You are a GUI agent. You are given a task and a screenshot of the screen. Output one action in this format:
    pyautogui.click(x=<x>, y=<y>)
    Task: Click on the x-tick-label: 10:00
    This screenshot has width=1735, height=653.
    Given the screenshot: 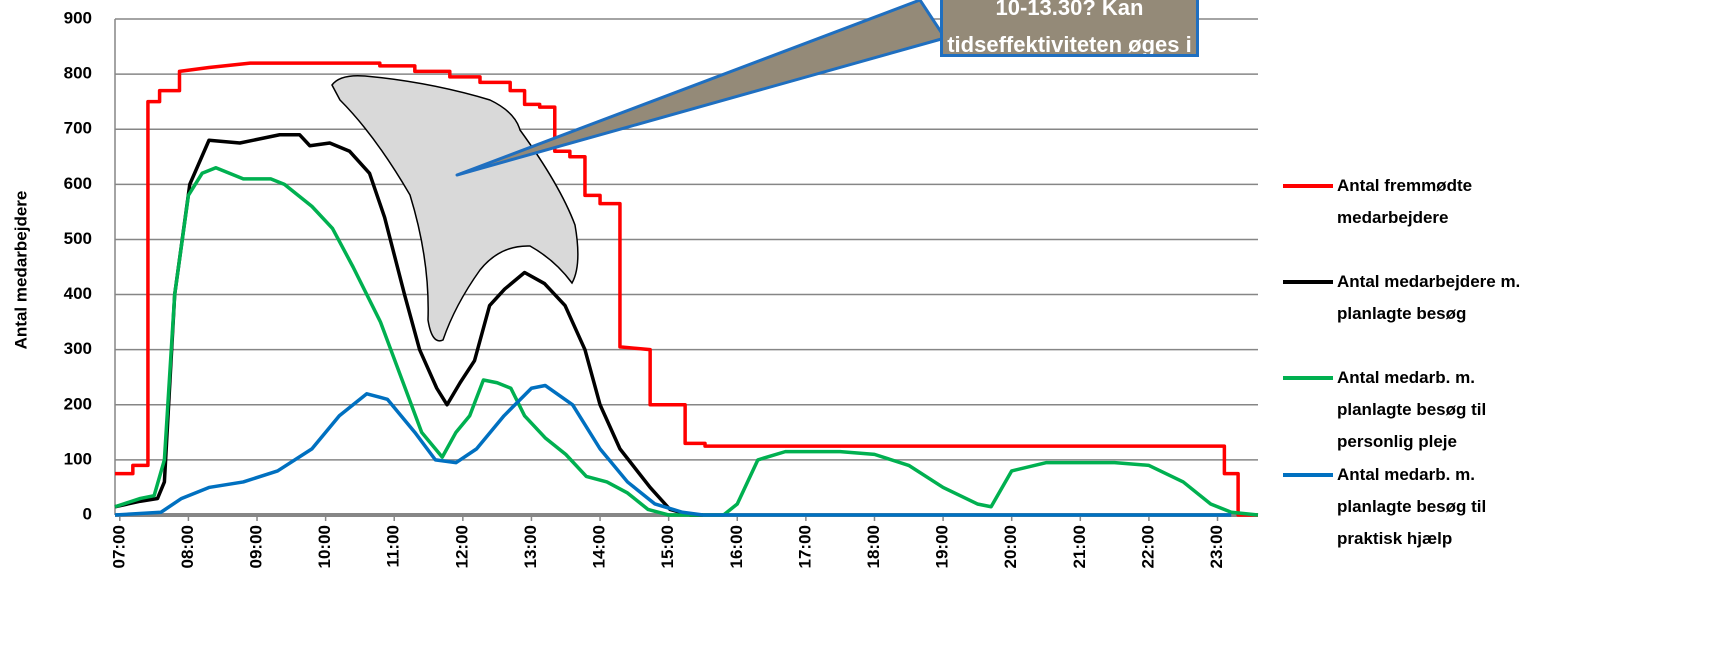 What is the action you would take?
    pyautogui.click(x=324, y=546)
    